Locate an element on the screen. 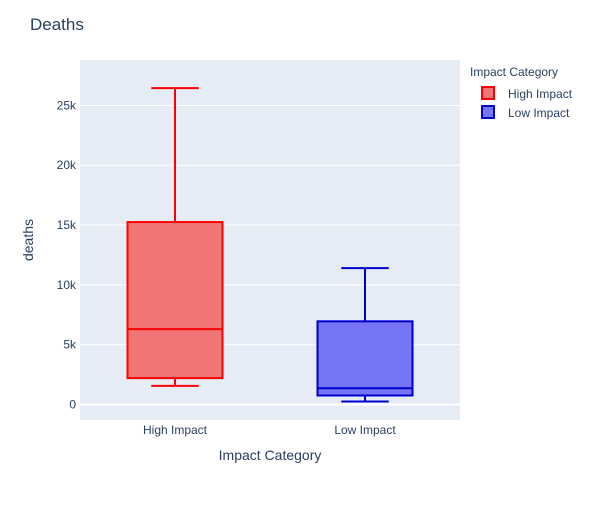  legend-item-low-impact: Low Impact is located at coordinates (525, 112).